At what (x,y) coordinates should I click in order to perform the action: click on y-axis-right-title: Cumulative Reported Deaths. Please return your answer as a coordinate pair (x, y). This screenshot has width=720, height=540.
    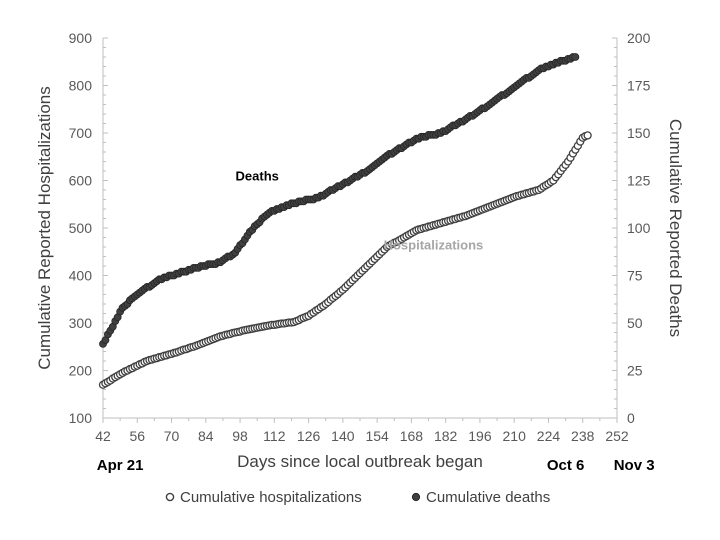
    Looking at the image, I should click on (675, 228).